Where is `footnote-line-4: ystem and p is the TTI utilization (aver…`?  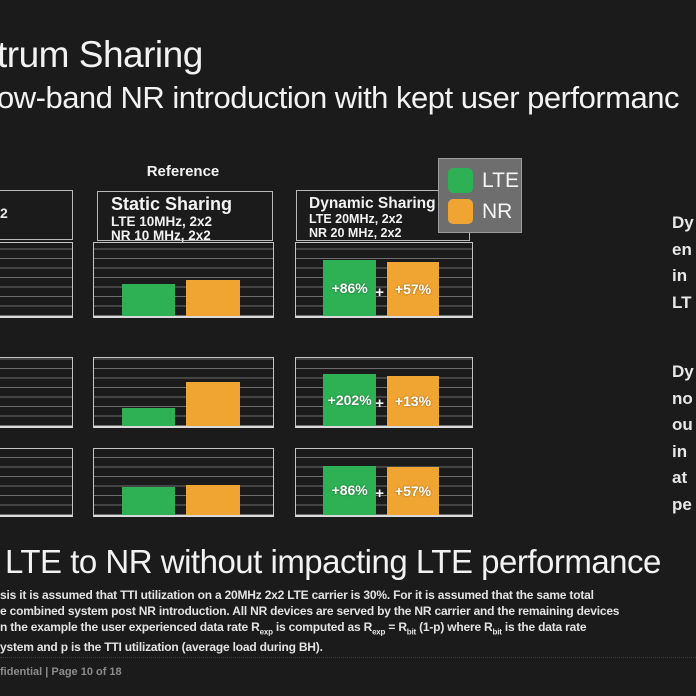
footnote-line-4: ystem and p is the TTI utilization (aver… is located at coordinates (161, 646).